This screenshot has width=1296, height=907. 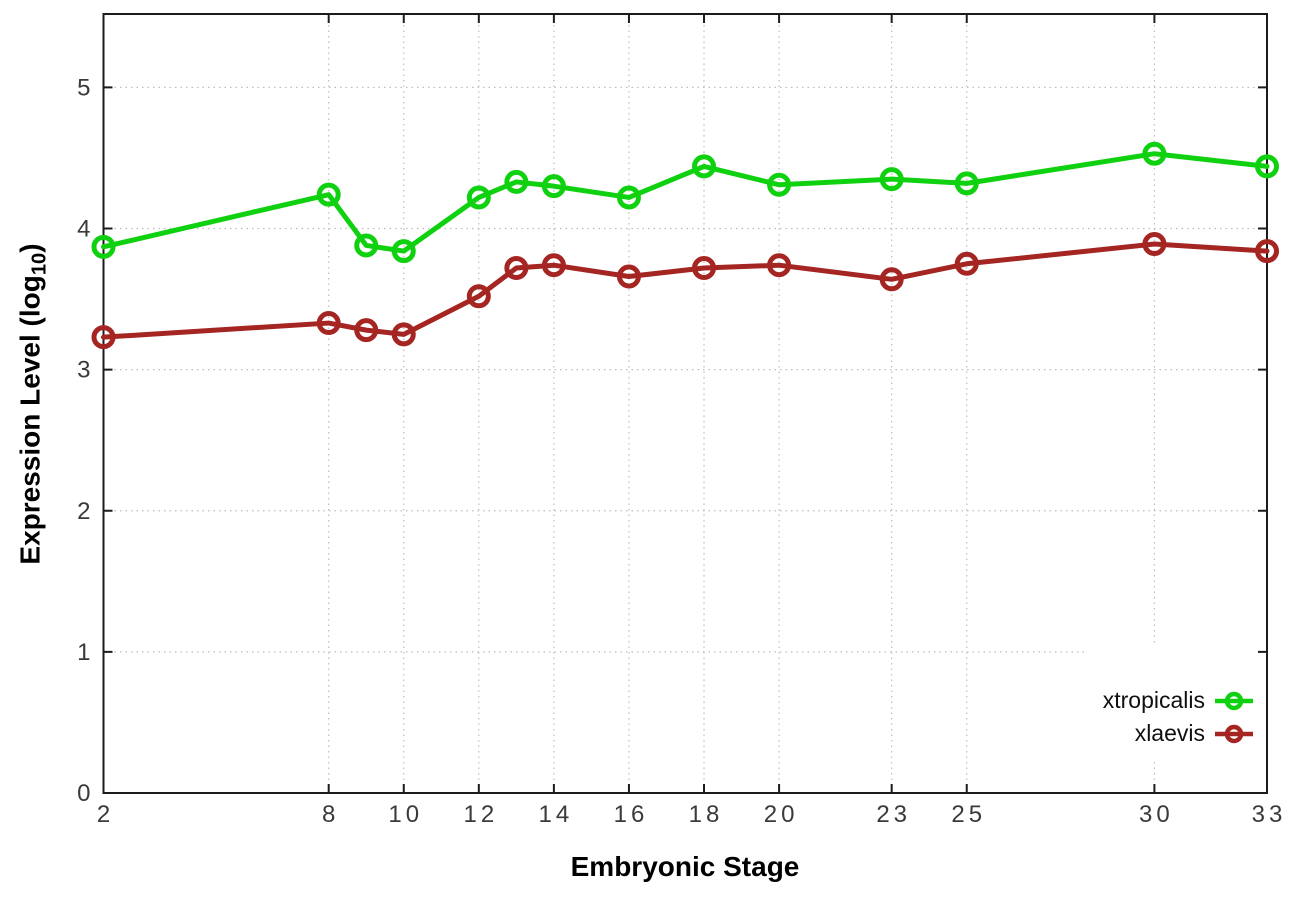 What do you see at coordinates (405, 814) in the screenshot?
I see `x-tick-label-10: 10` at bounding box center [405, 814].